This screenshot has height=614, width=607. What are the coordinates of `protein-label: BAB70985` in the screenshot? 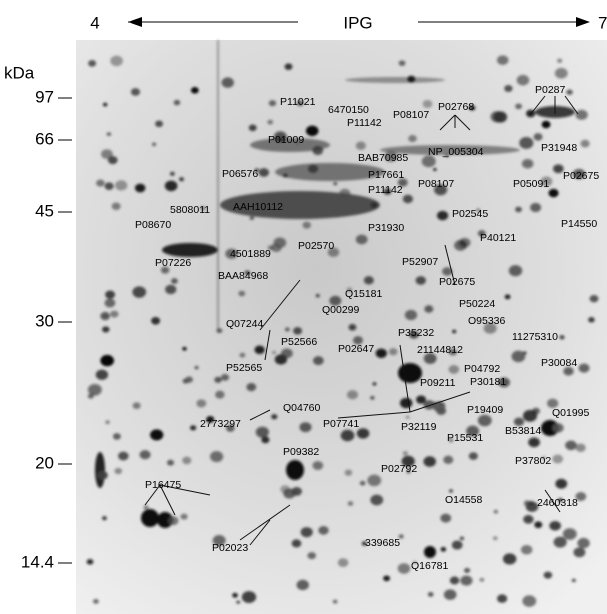 It's located at (383, 158).